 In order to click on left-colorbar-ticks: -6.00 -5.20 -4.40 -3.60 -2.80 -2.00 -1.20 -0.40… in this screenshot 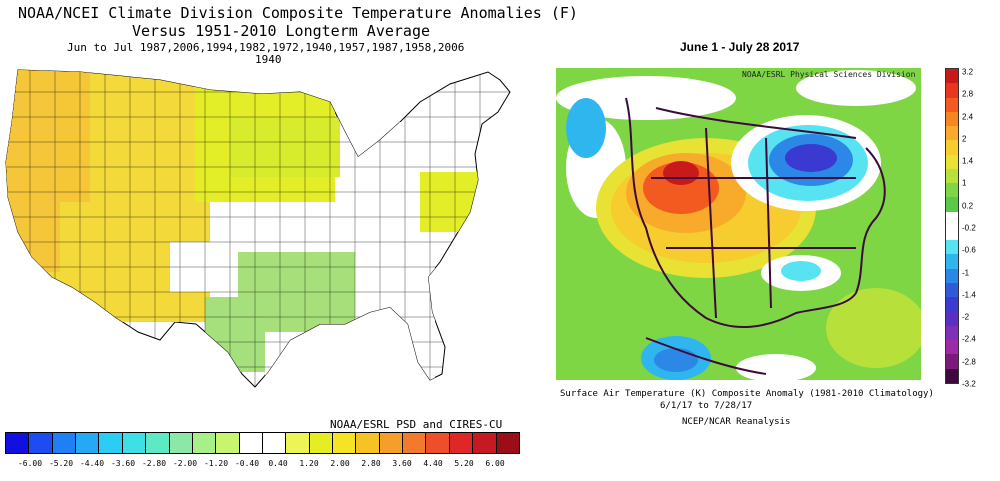, I will do `click(262, 466)`.